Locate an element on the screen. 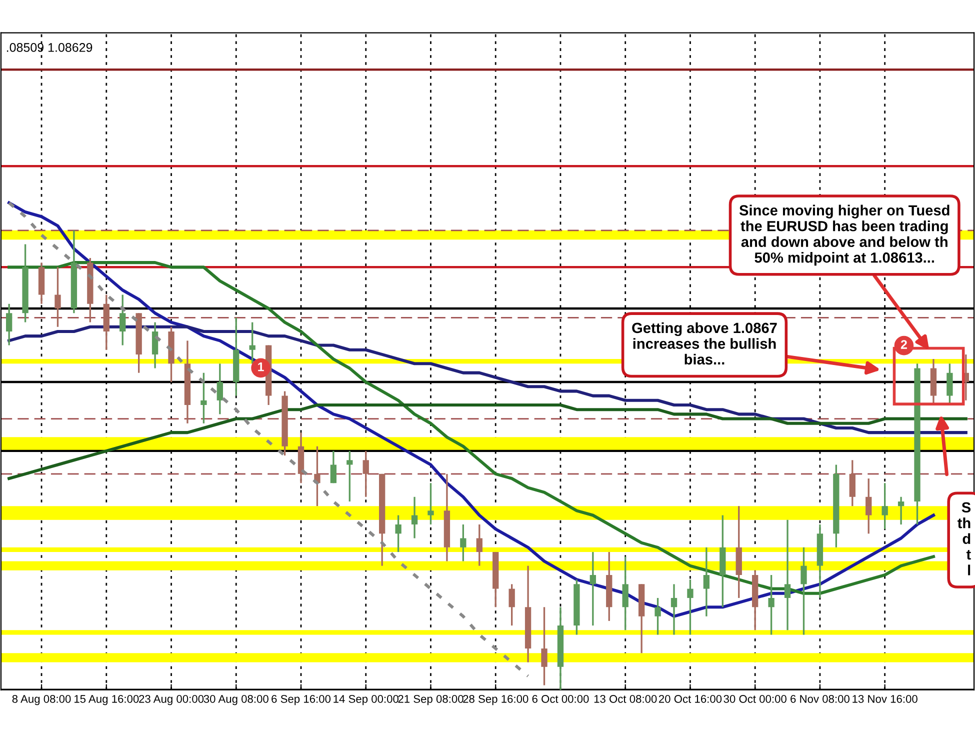 This screenshot has width=975, height=730. x-tick-label: 8 Aug 08:00 is located at coordinates (41, 700).